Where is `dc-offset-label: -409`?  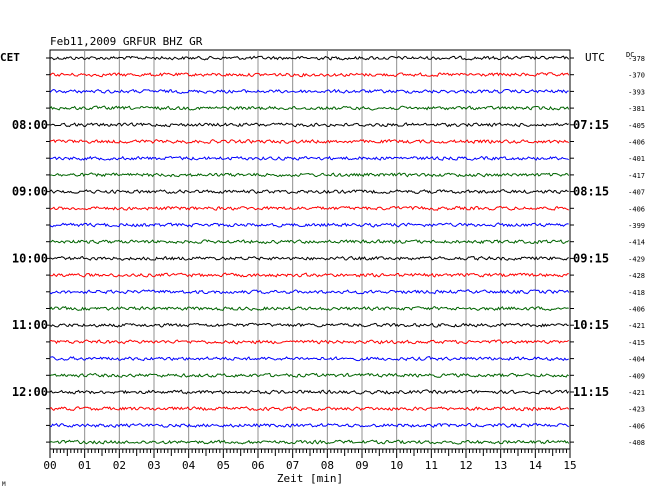 dc-offset-label: -409 is located at coordinates (636, 376).